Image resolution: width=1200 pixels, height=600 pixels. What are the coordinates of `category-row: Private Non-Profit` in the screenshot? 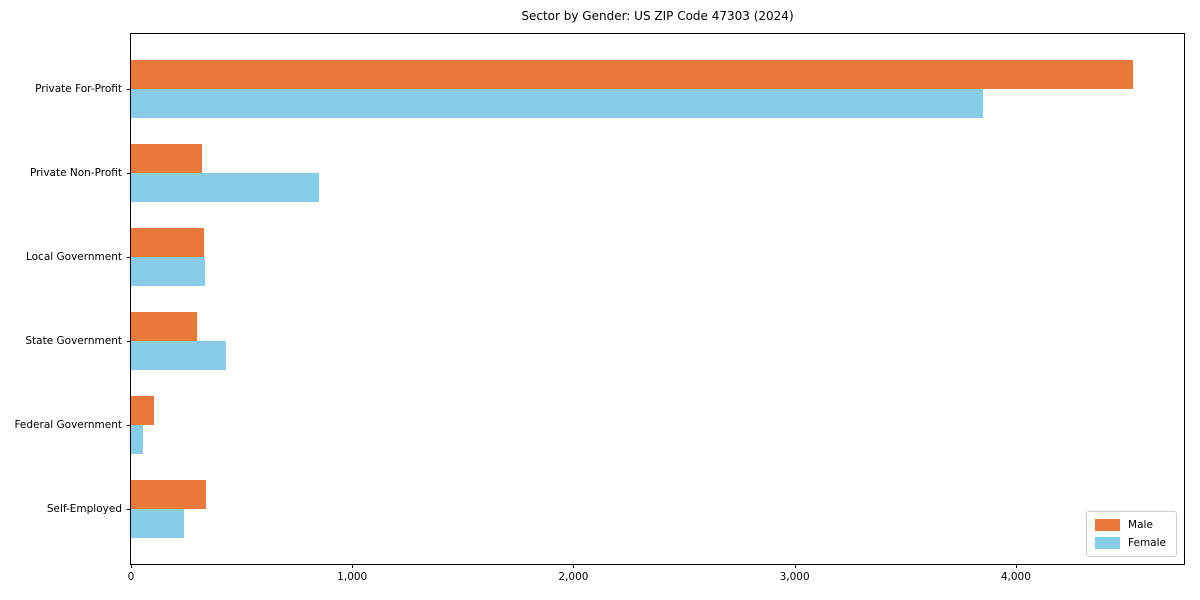 It's located at (607, 173).